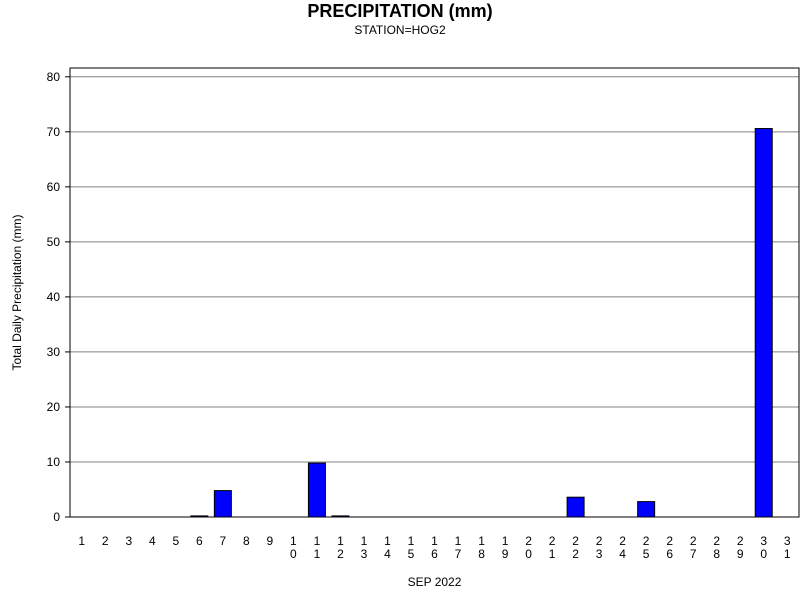 The height and width of the screenshot is (600, 800). I want to click on y-axis-label: Total Daily Precipitation (mm), so click(17, 292).